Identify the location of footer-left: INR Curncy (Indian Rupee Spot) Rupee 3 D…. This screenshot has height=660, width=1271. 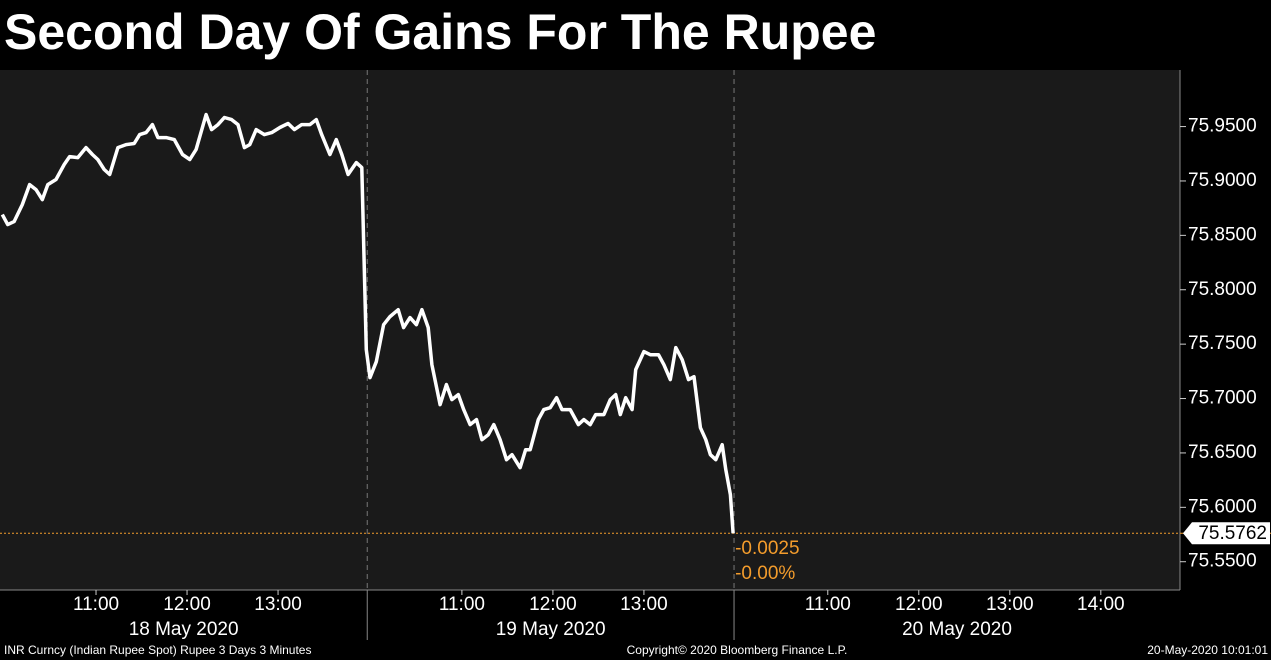
(157, 650).